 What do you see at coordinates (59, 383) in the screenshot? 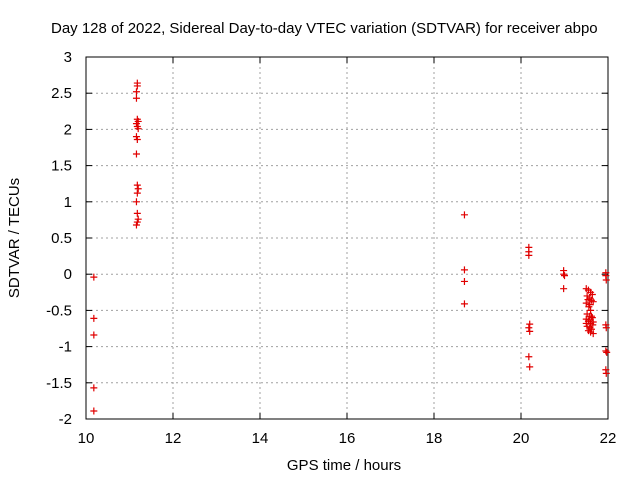
I see `y-tick-label: -1.5` at bounding box center [59, 383].